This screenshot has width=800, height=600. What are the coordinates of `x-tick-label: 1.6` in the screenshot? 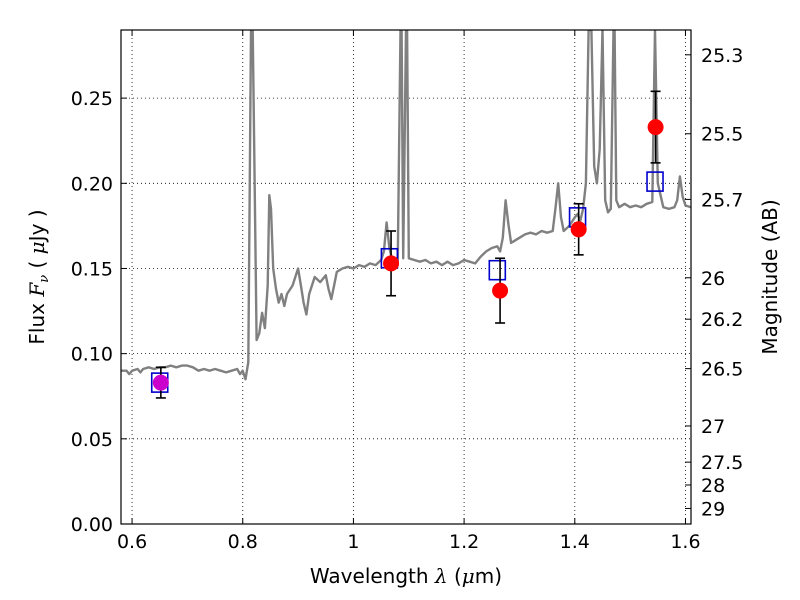 It's located at (685, 542).